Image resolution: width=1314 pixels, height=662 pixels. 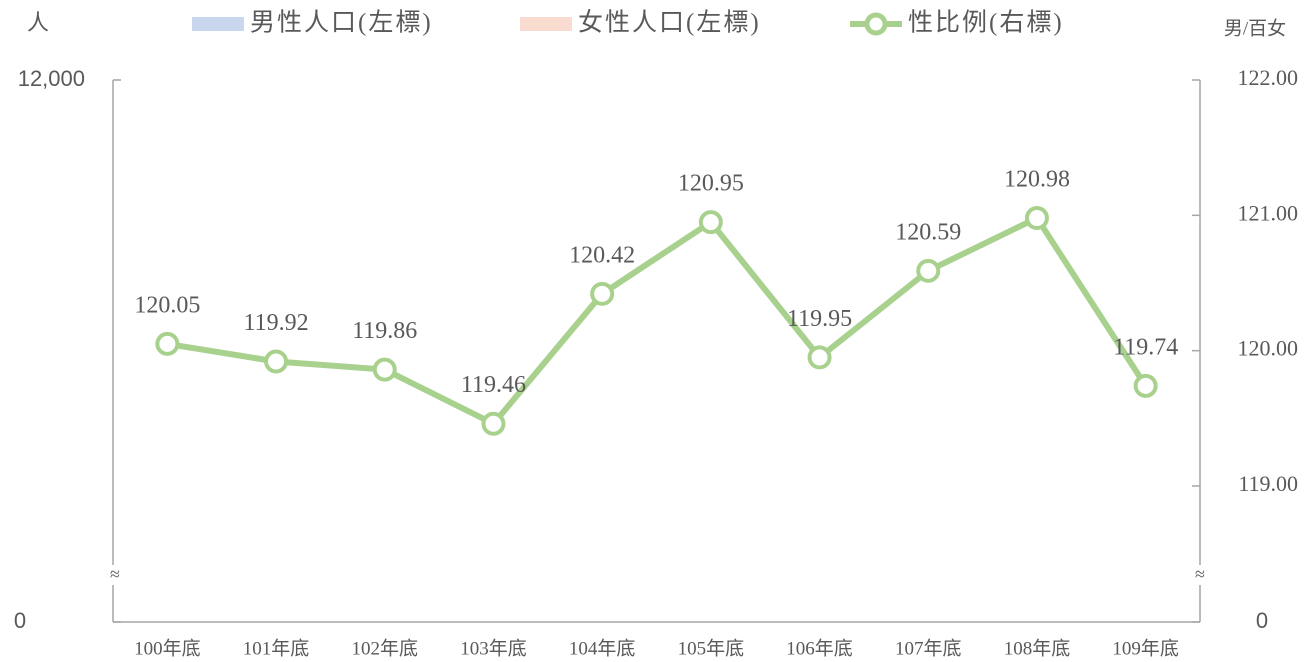 What do you see at coordinates (1268, 348) in the screenshot?
I see `y2-tick-label: 120.00` at bounding box center [1268, 348].